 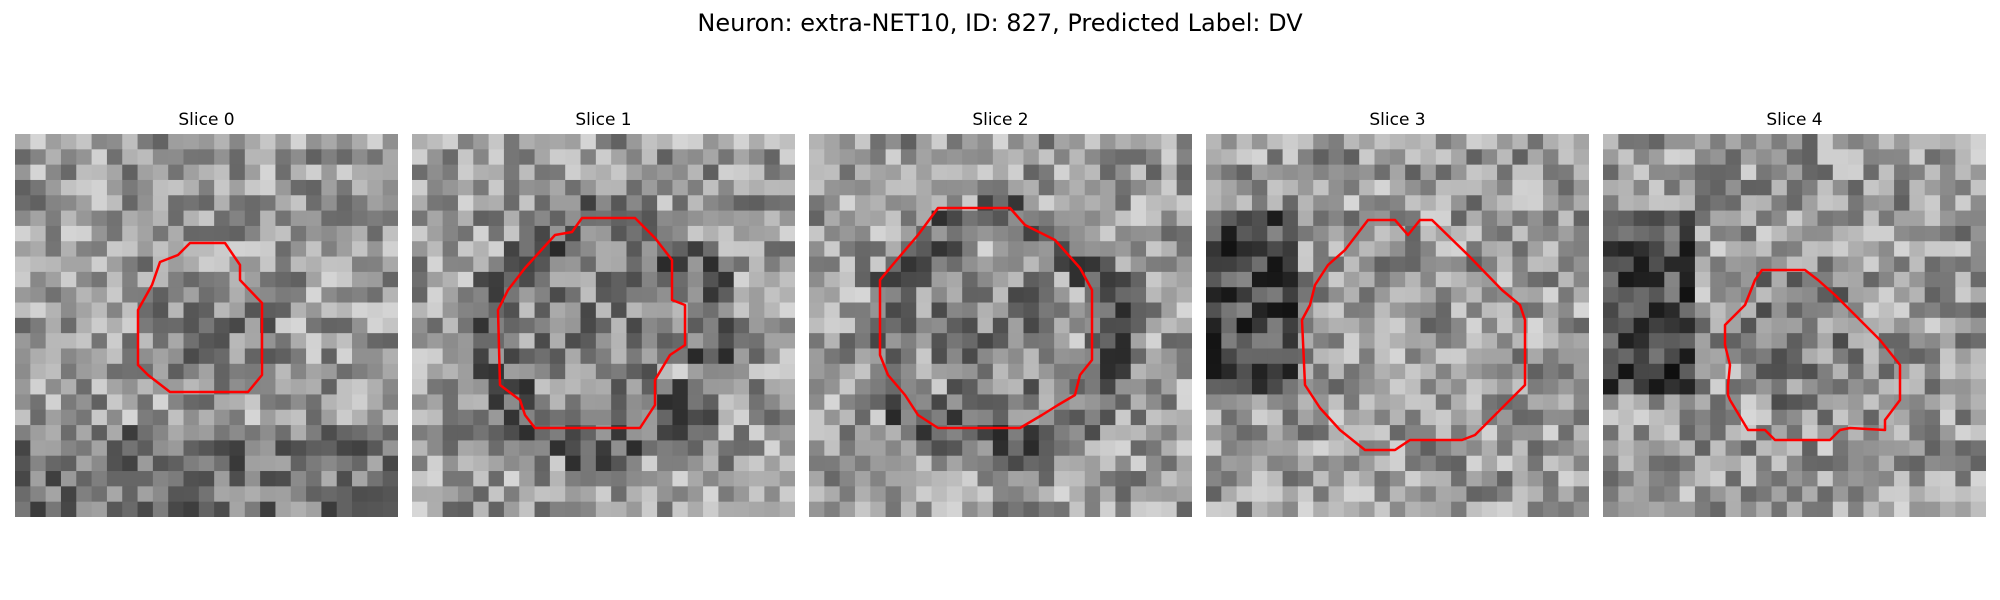 I want to click on slice-title: Slice 3, so click(x=1397, y=120).